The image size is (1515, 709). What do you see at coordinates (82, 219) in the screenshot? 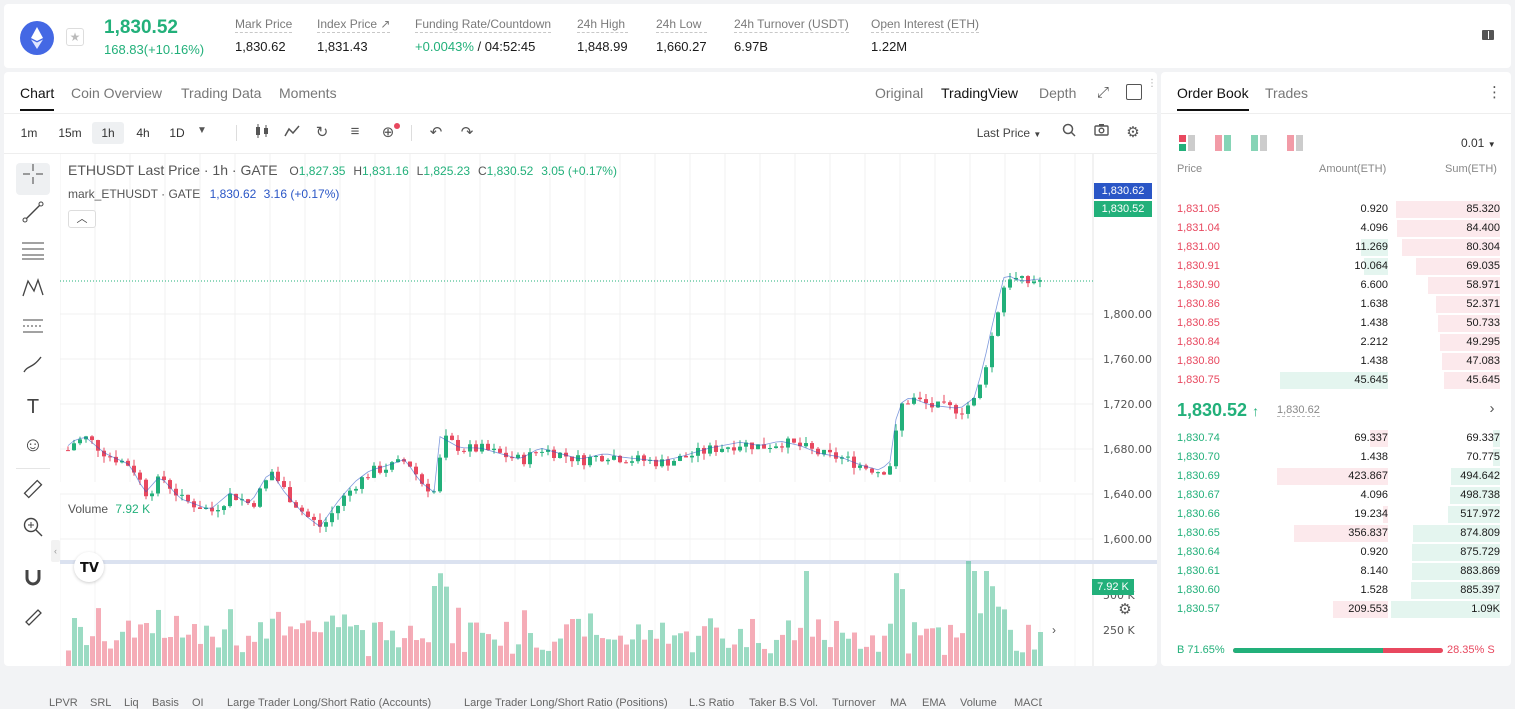
I see `collapse-legend-icon: ︿` at bounding box center [82, 219].